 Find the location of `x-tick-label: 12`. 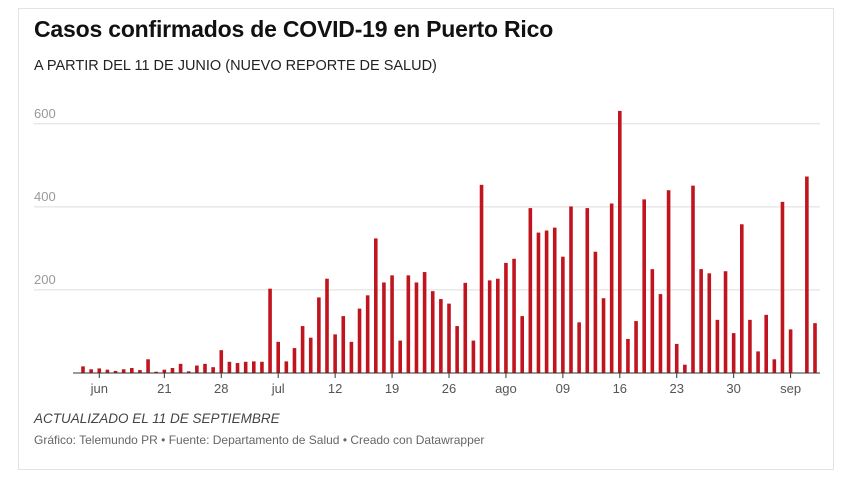

x-tick-label: 12 is located at coordinates (335, 388).